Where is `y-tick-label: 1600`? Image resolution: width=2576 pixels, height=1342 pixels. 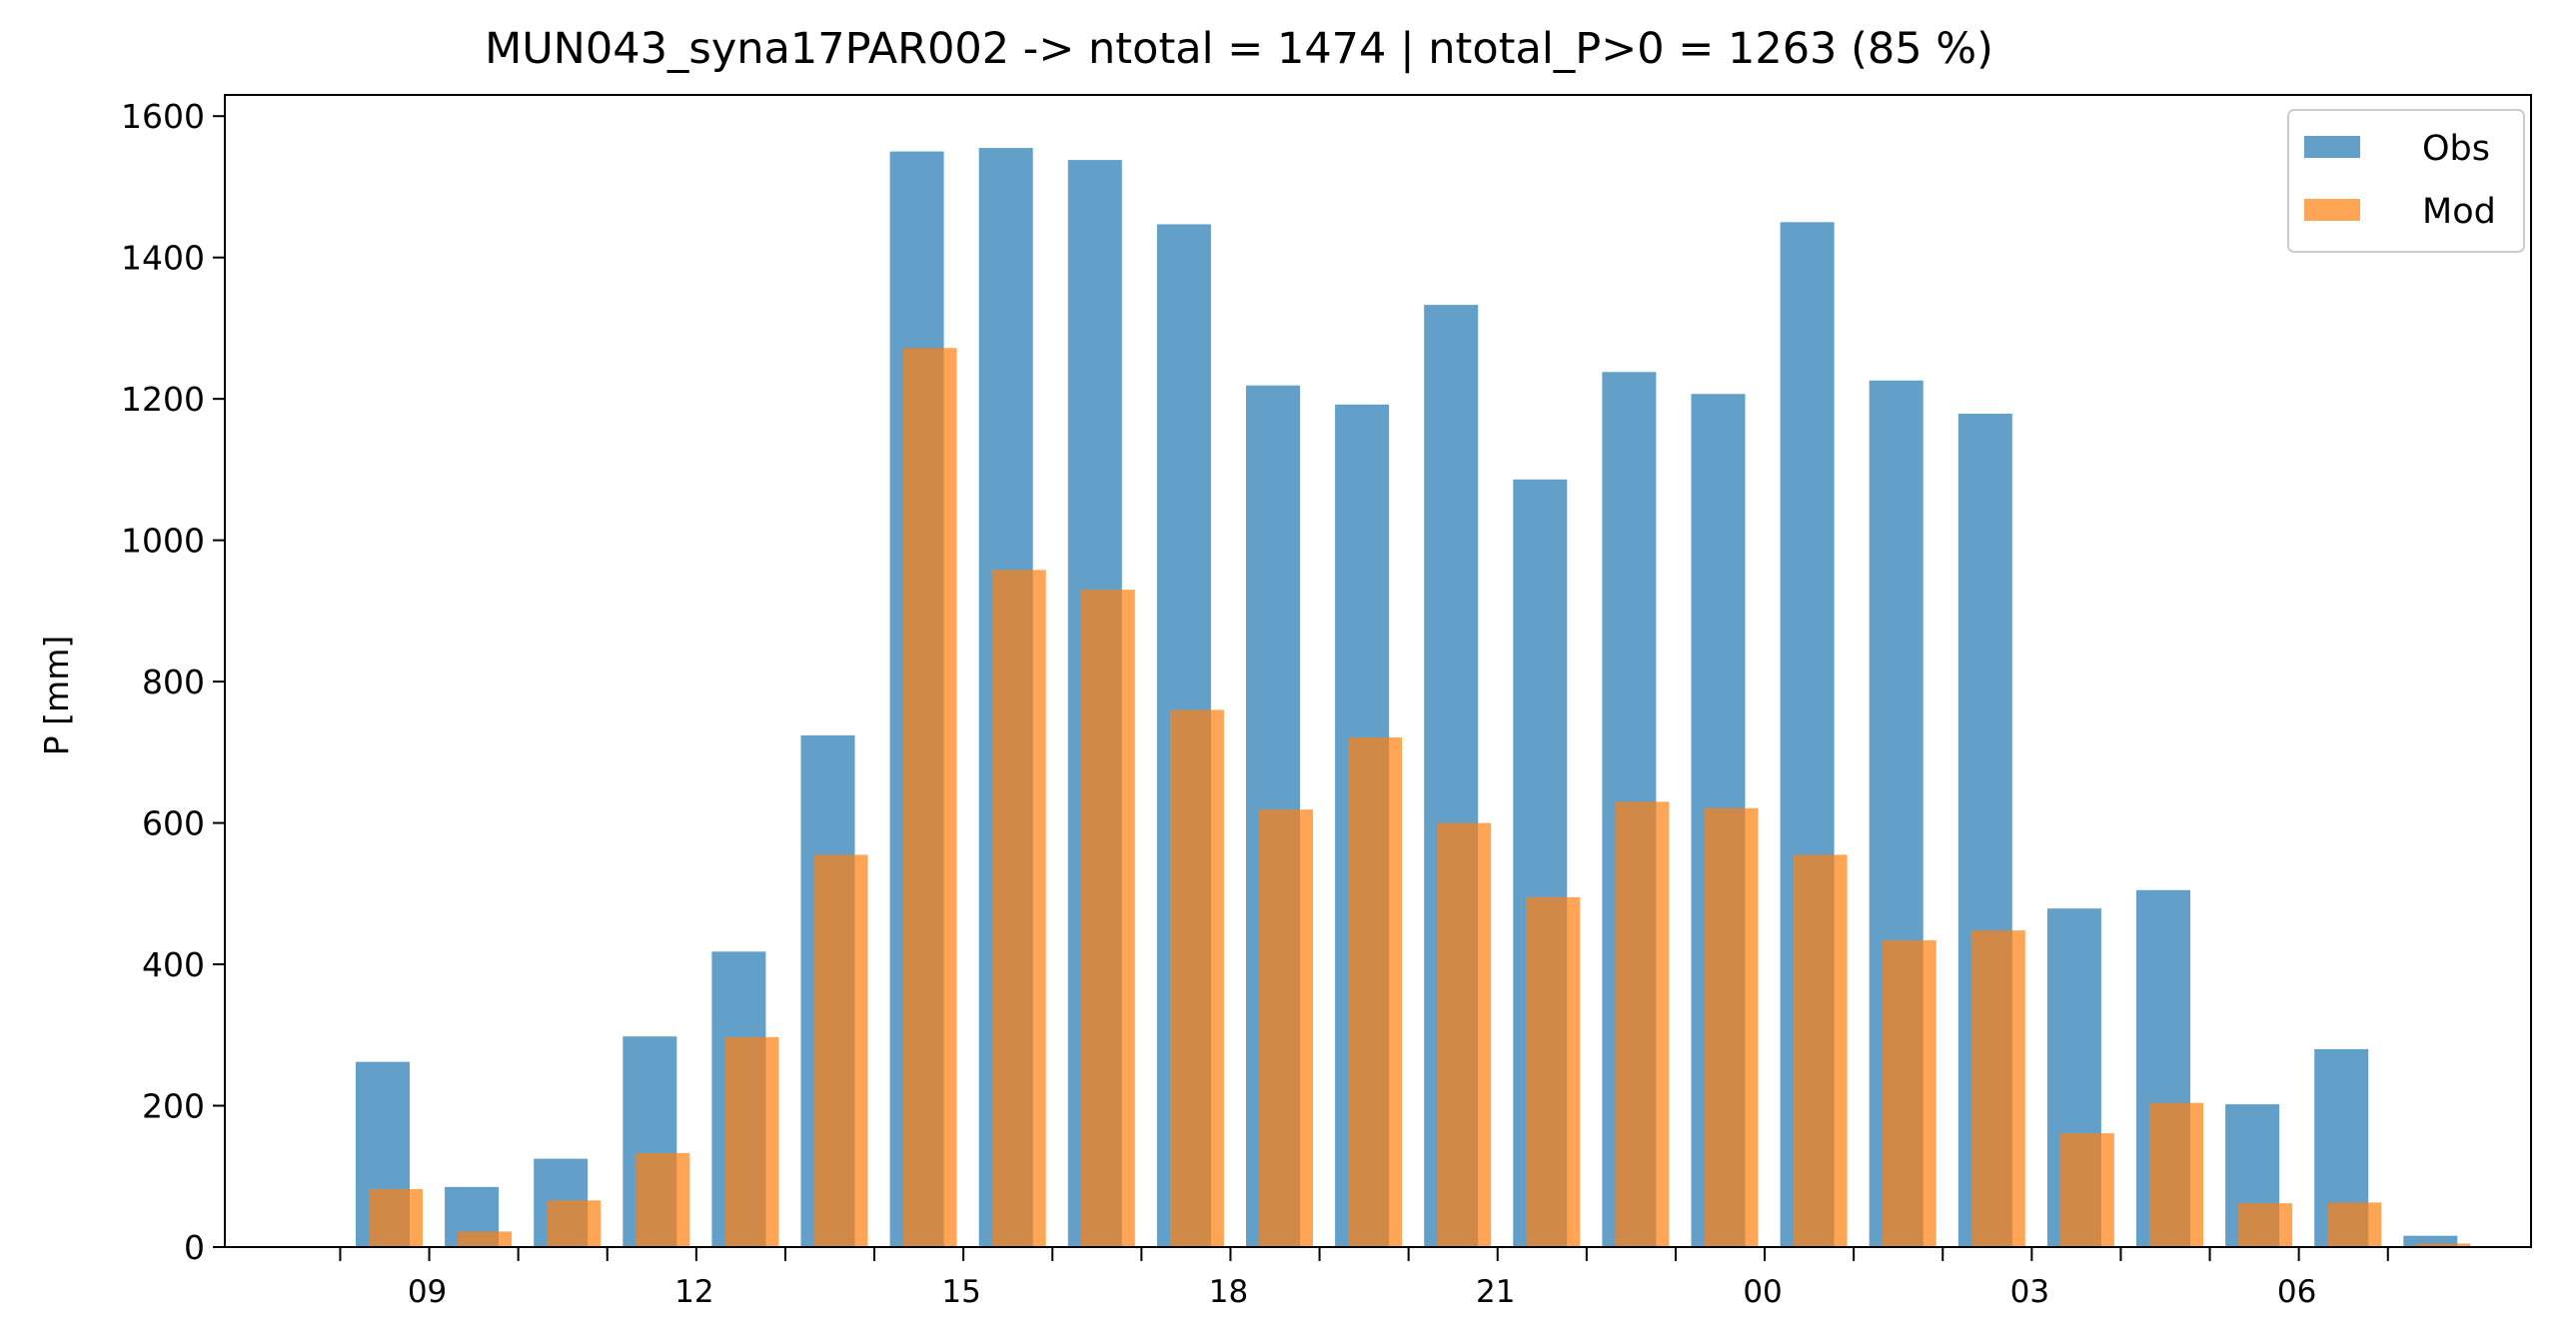
y-tick-label: 1600 is located at coordinates (163, 116).